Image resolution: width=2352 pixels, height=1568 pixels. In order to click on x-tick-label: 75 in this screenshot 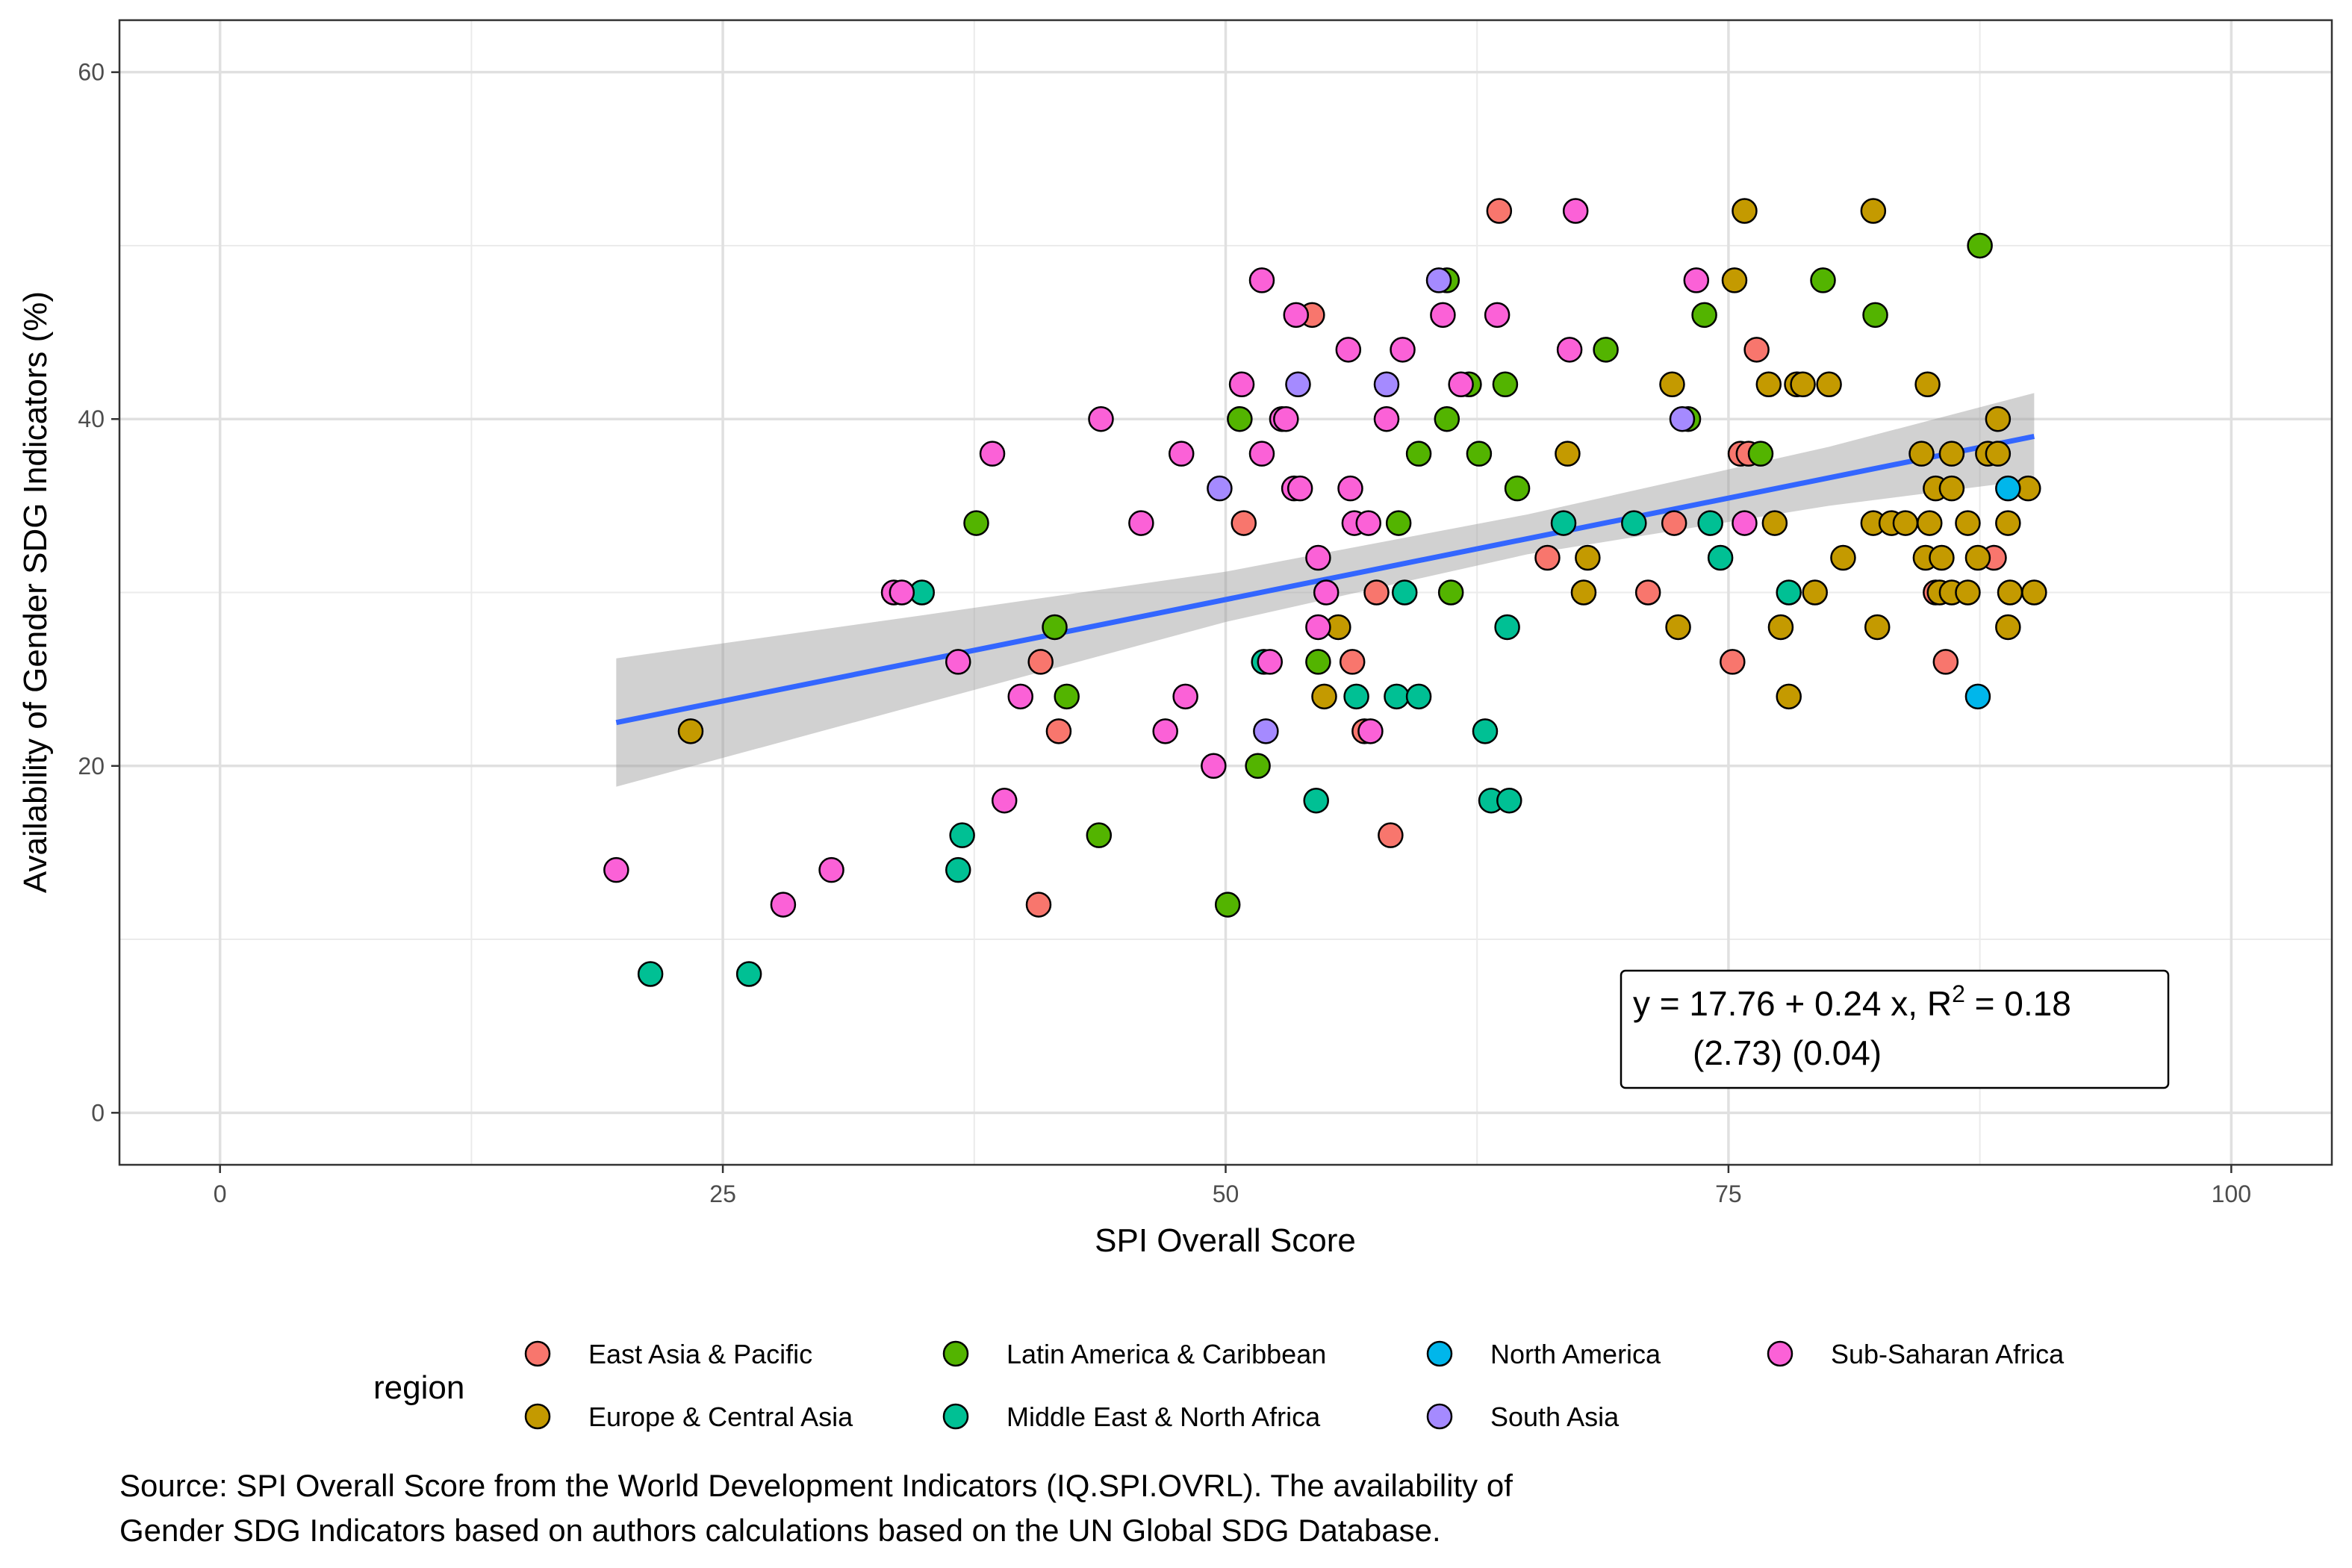, I will do `click(1728, 1193)`.